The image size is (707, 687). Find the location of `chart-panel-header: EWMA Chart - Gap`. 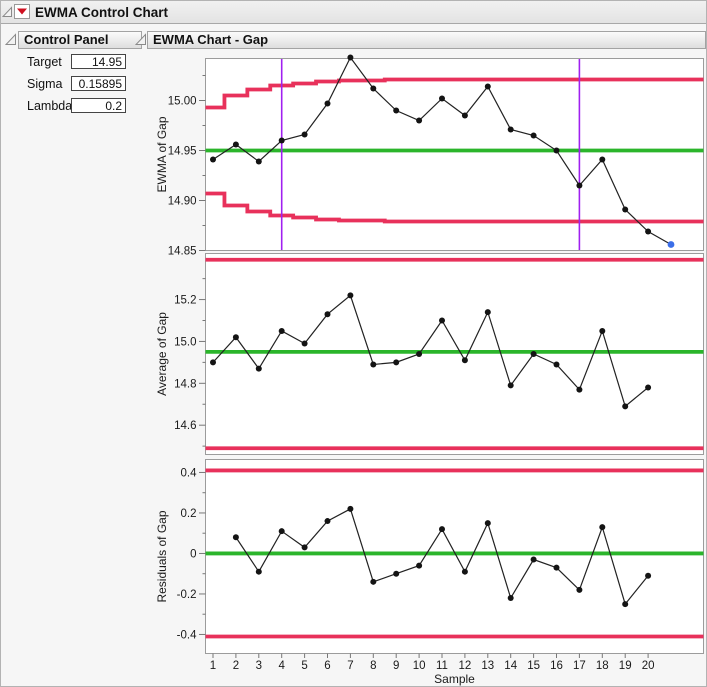

chart-panel-header: EWMA Chart - Gap is located at coordinates (426, 40).